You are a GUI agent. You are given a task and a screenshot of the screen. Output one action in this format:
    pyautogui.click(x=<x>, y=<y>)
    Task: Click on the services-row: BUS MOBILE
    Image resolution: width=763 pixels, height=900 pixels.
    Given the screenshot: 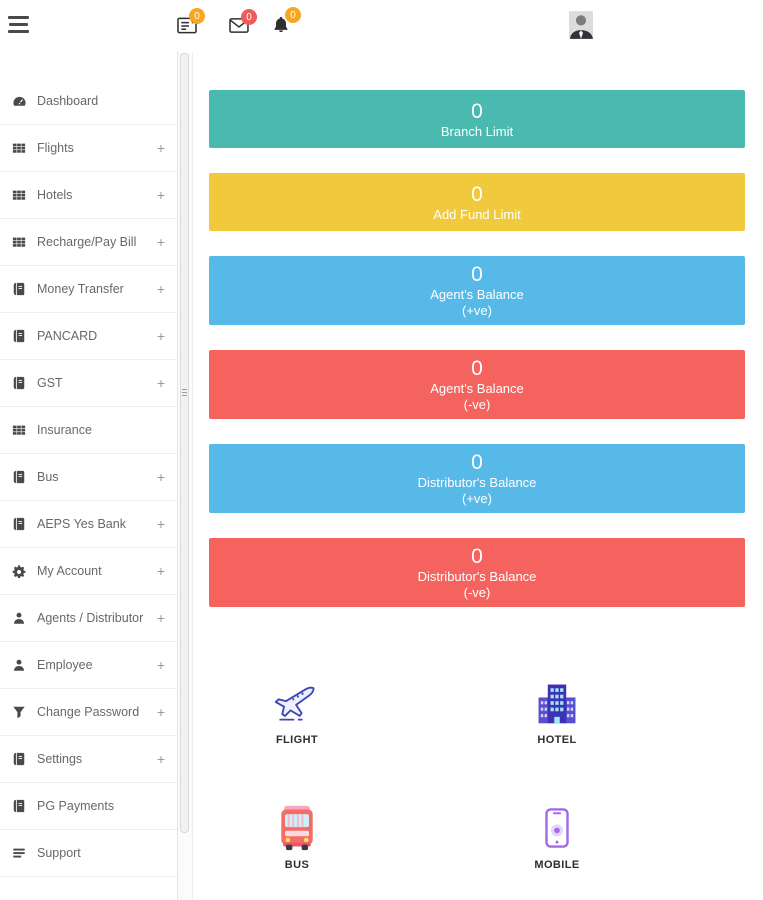 What is the action you would take?
    pyautogui.click(x=477, y=836)
    